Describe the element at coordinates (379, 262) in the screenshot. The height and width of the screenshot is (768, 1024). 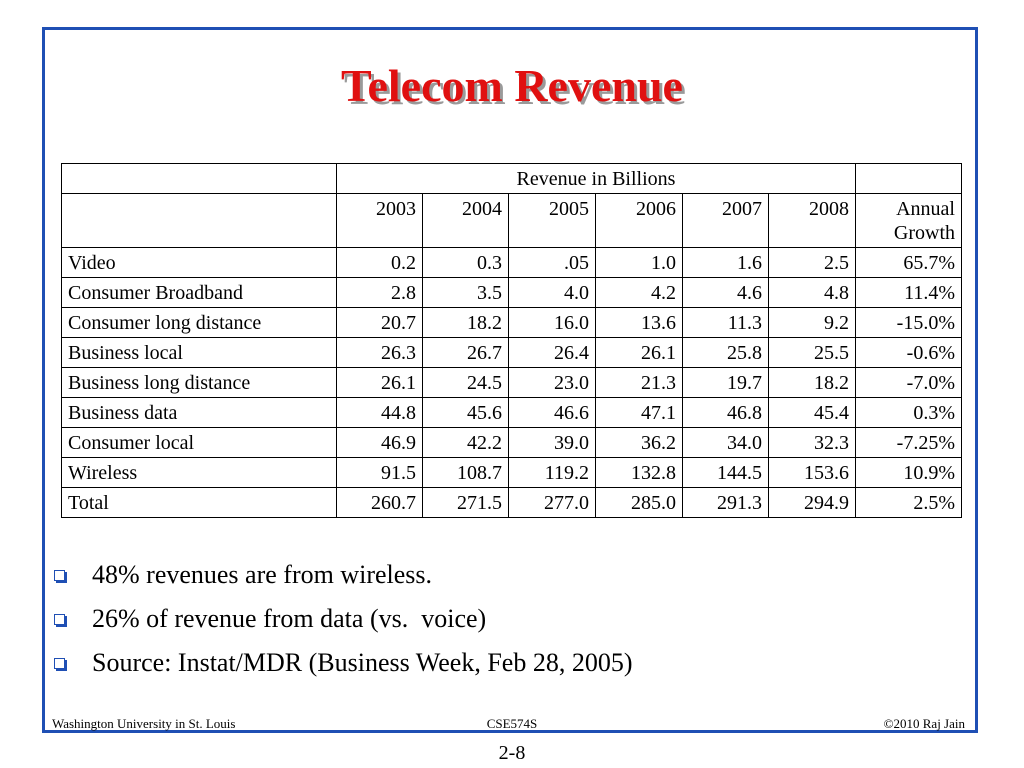
I see `revenue-cell: 0.2` at that location.